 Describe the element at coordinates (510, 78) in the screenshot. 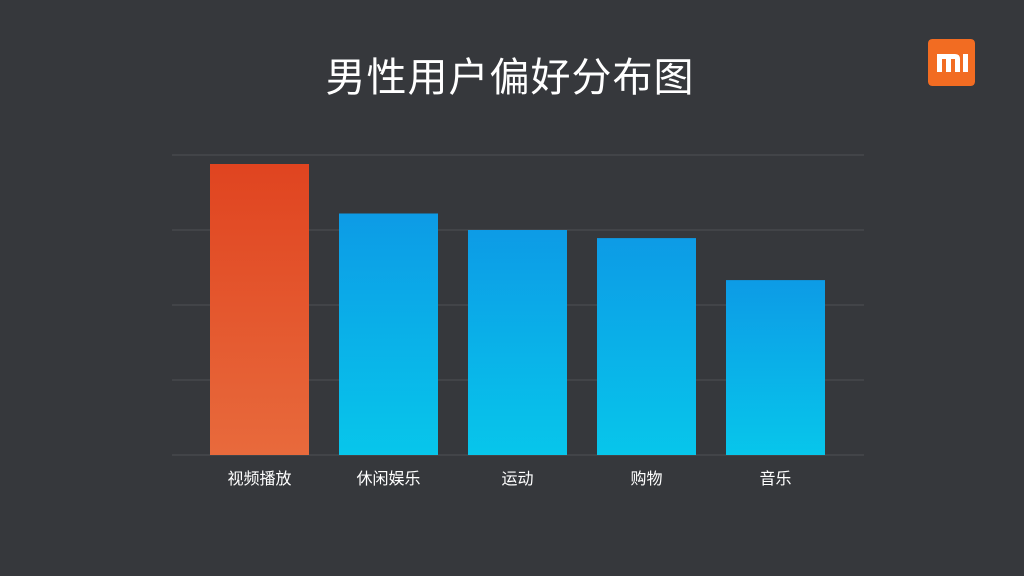

I see `page-title: 男性用户偏好分布图` at that location.